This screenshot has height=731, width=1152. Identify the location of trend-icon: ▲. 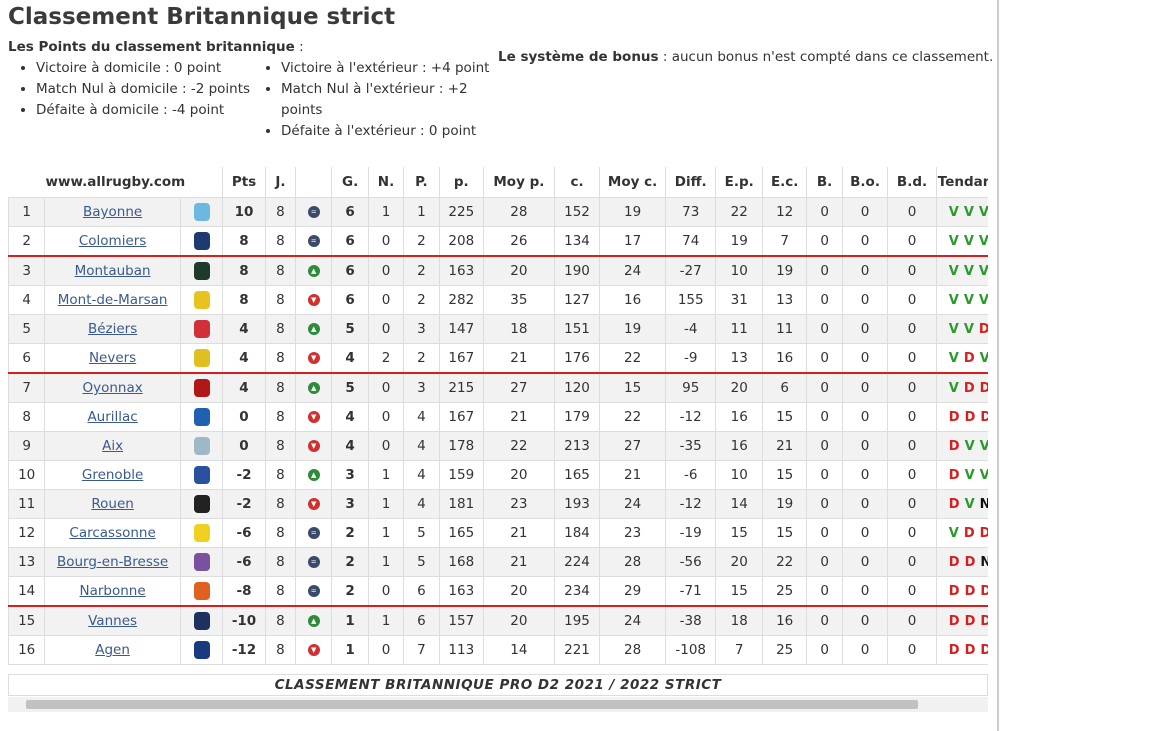
(313, 329).